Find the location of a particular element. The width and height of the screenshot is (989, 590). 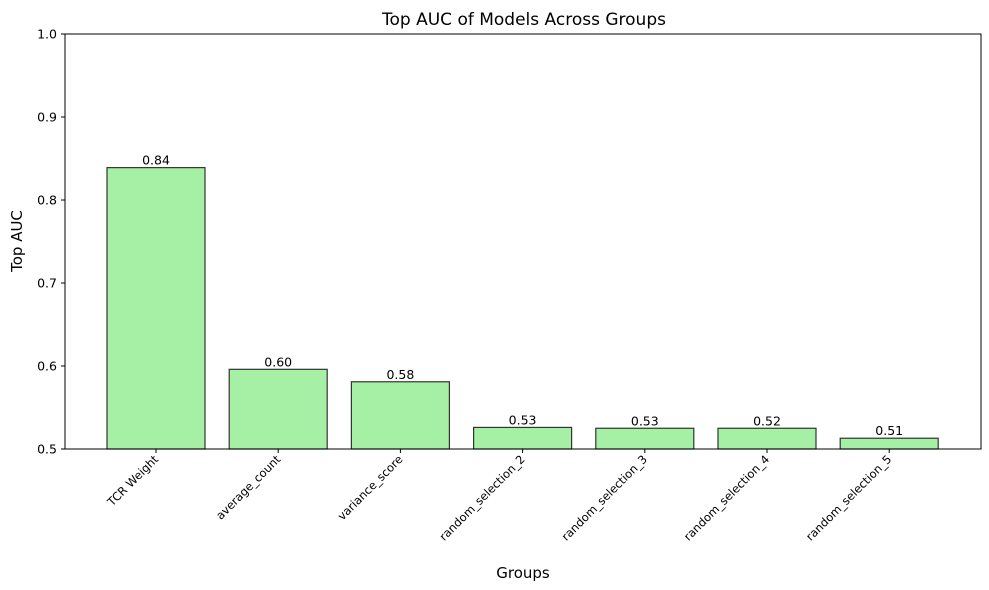

data-label: 0.84 is located at coordinates (156, 160).